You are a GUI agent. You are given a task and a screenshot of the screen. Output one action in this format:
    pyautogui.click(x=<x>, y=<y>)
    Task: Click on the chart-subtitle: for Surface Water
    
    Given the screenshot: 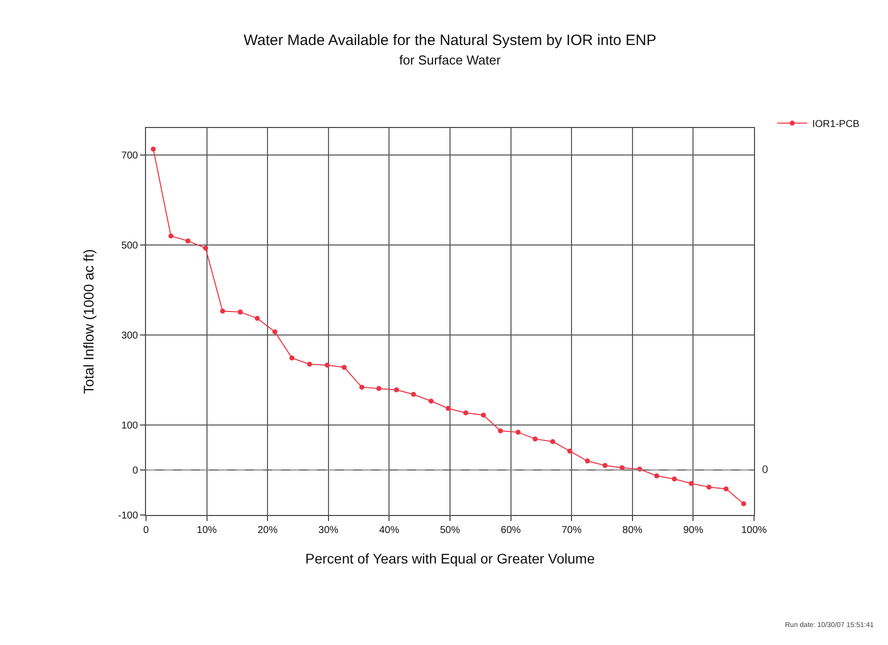 What is the action you would take?
    pyautogui.click(x=450, y=60)
    